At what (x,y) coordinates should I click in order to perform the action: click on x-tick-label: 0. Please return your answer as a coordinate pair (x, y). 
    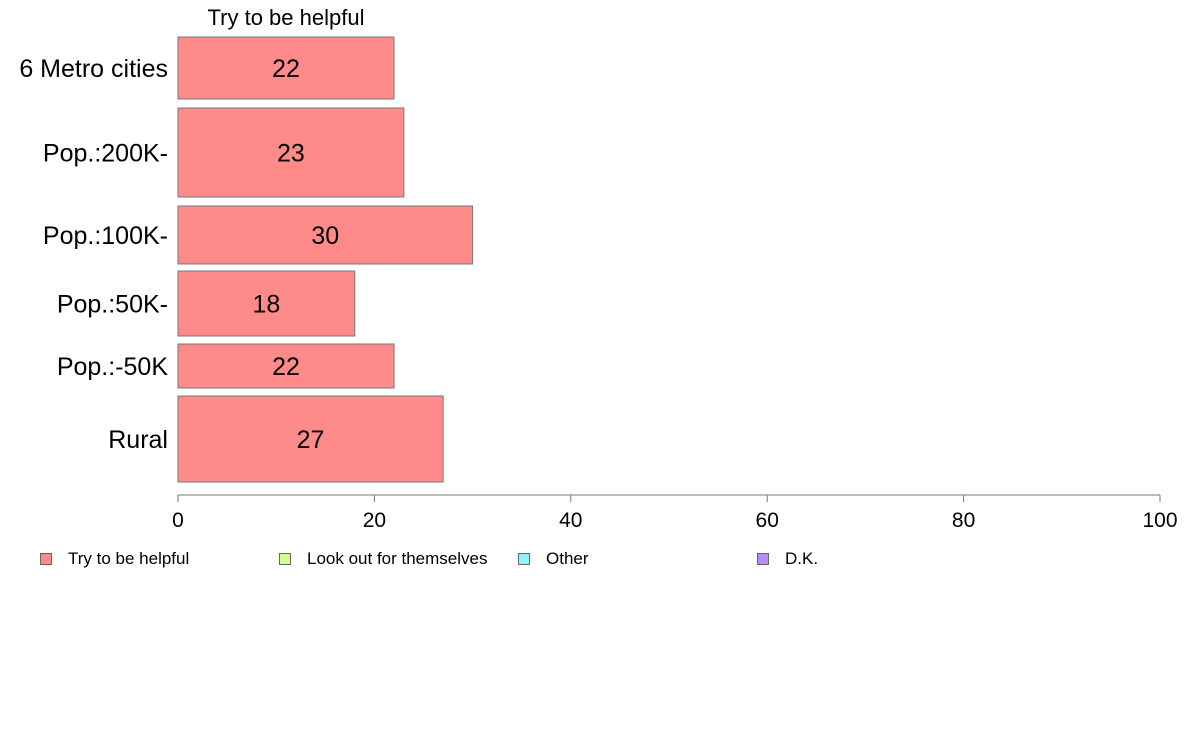
    Looking at the image, I should click on (178, 520).